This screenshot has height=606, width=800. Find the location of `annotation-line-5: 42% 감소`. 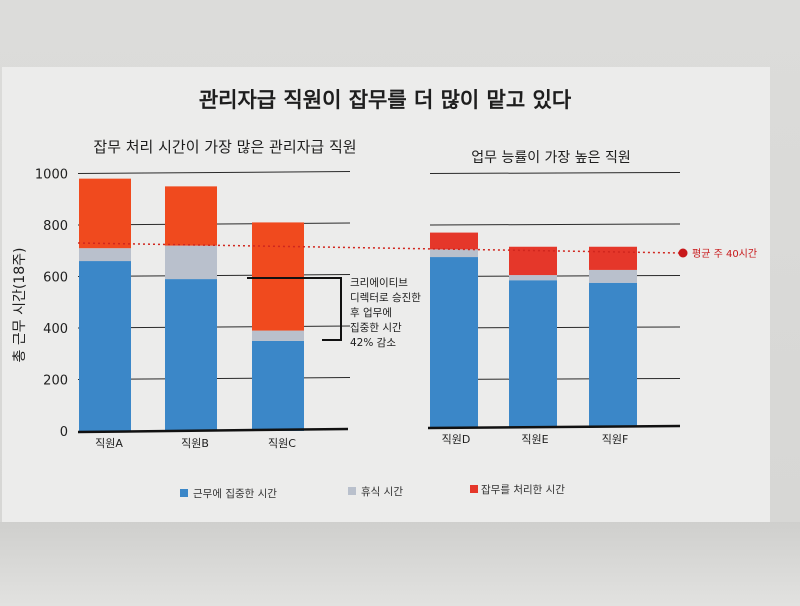

annotation-line-5: 42% 감소 is located at coordinates (373, 343).